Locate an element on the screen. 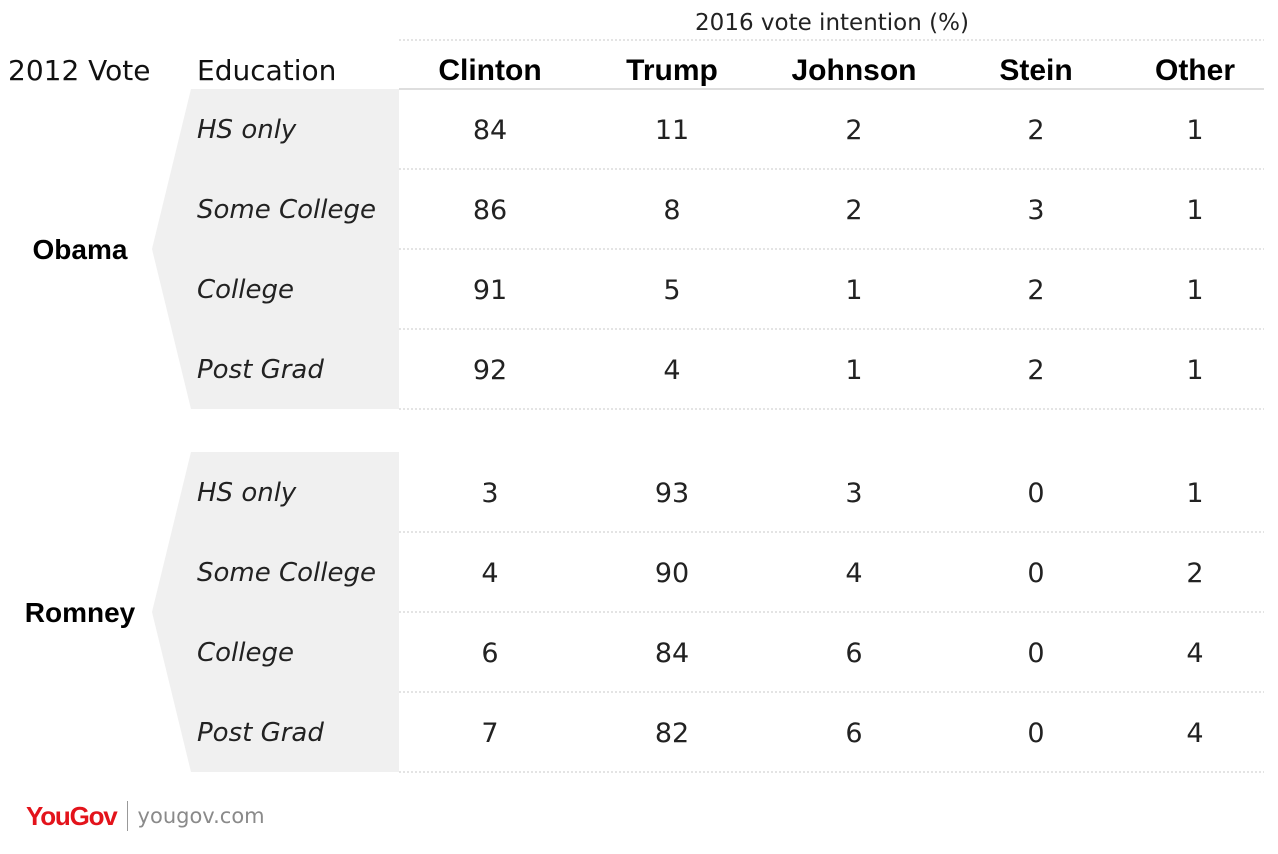  cell-romney-hs-only-other: 1 is located at coordinates (1194, 493).